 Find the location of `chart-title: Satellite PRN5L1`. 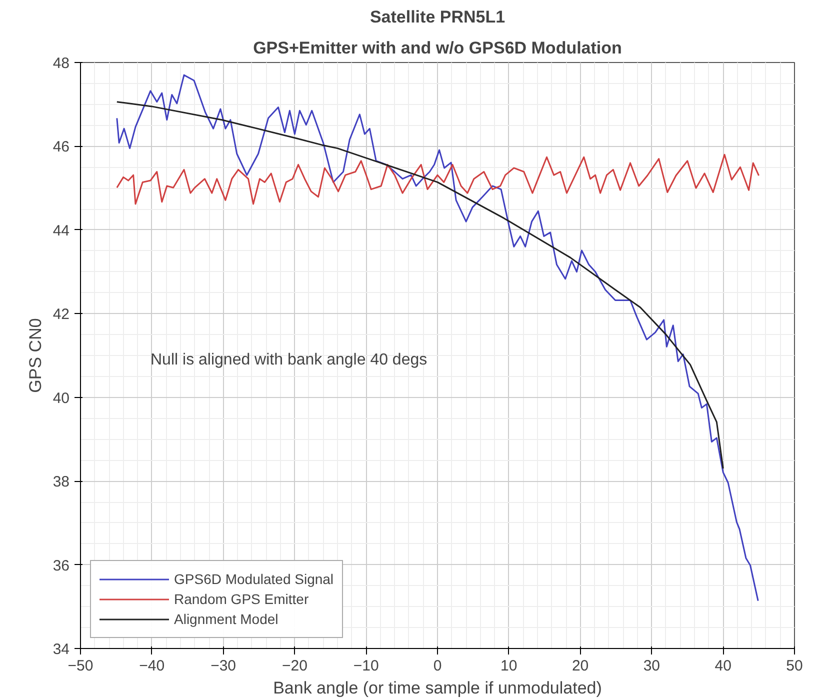

chart-title: Satellite PRN5L1 is located at coordinates (438, 17).